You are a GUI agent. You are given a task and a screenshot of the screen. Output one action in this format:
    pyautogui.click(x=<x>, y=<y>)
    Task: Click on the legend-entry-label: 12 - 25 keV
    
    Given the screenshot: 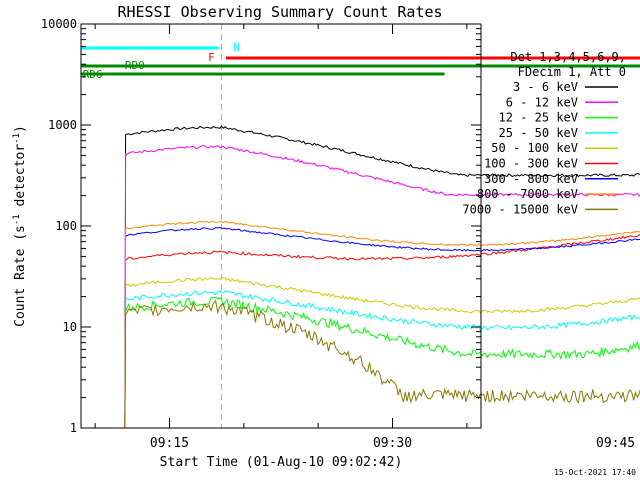 What is the action you would take?
    pyautogui.click(x=538, y=118)
    